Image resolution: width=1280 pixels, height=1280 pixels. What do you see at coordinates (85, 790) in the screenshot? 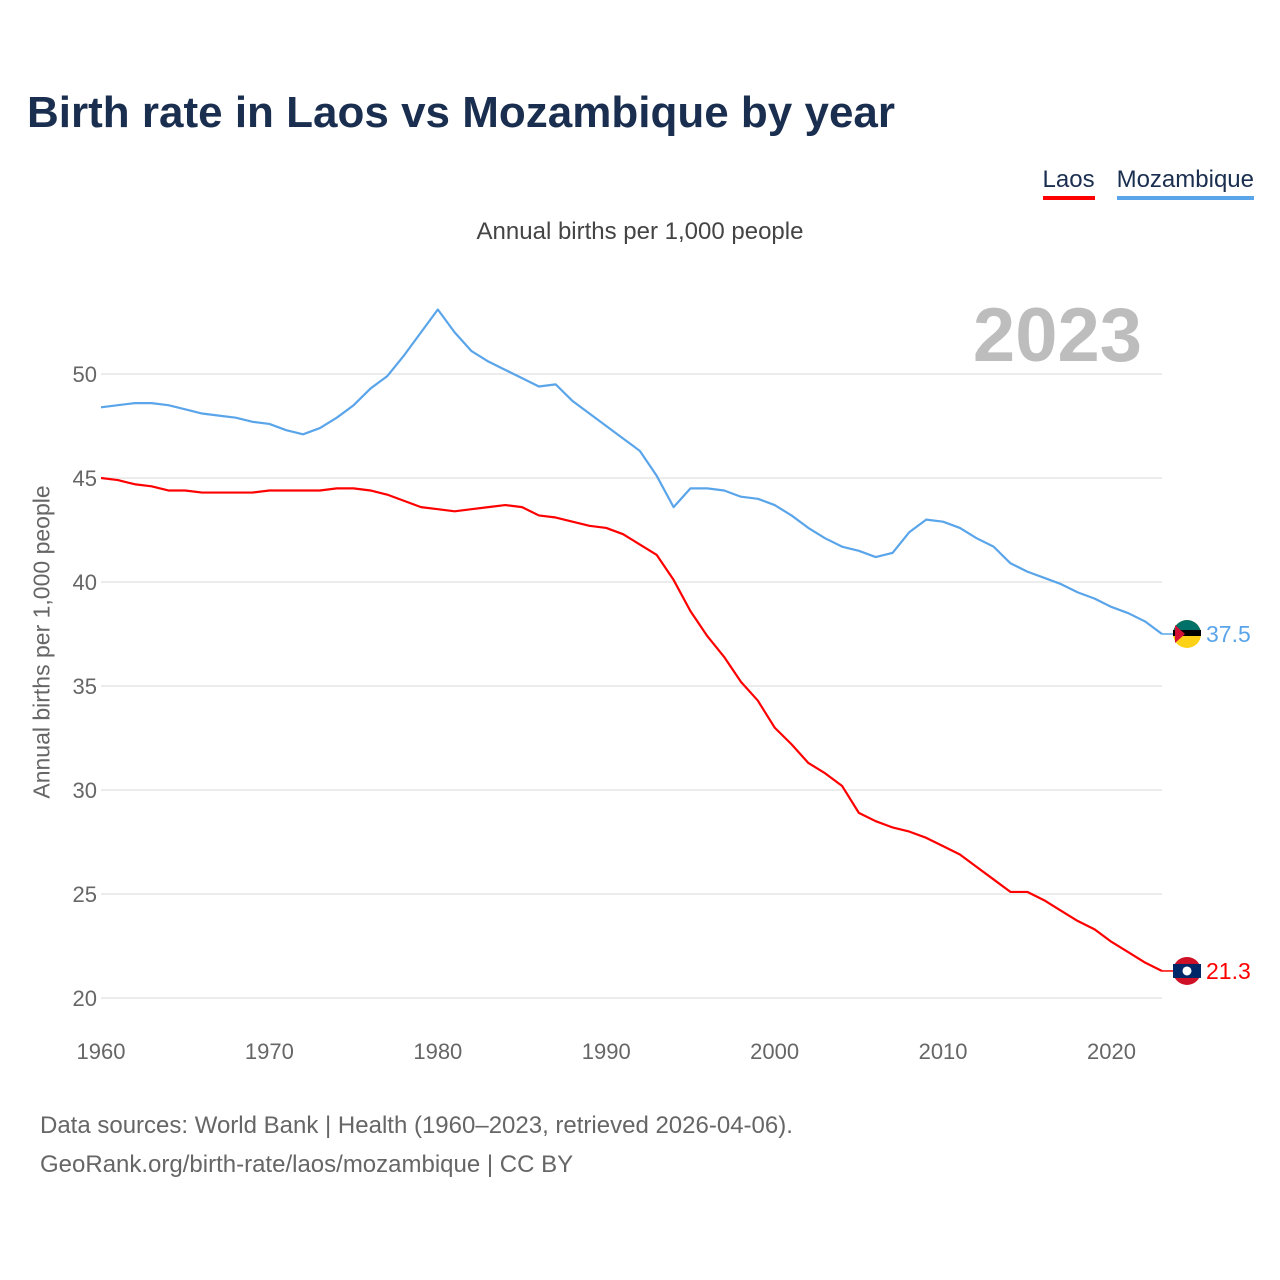
I see `y-tick-label: 30` at bounding box center [85, 790].